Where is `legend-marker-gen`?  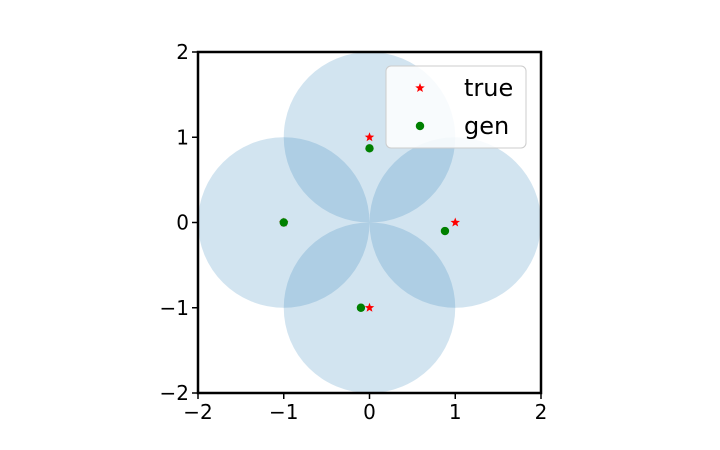
legend-marker-gen is located at coordinates (420, 126).